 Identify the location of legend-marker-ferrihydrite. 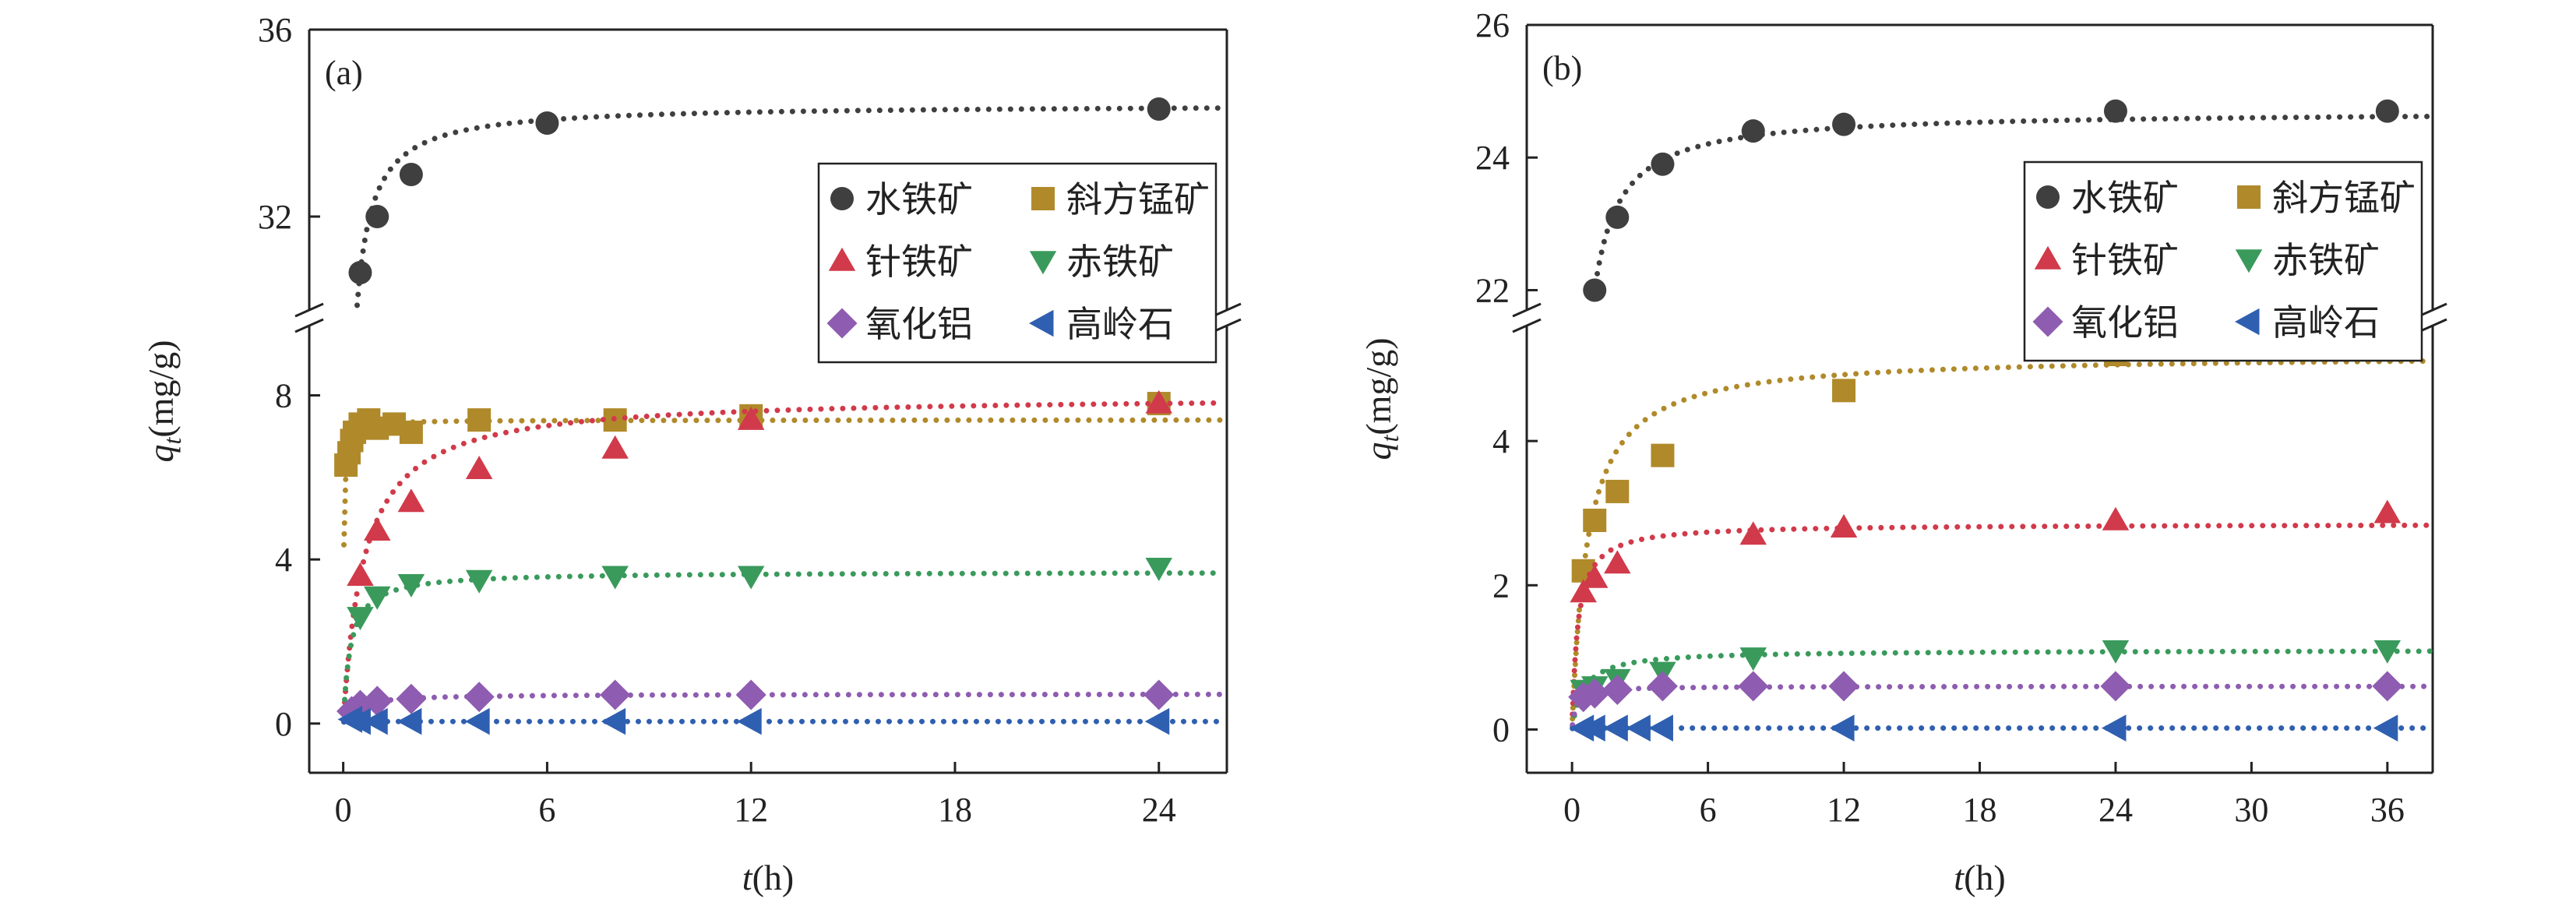
(2048, 197).